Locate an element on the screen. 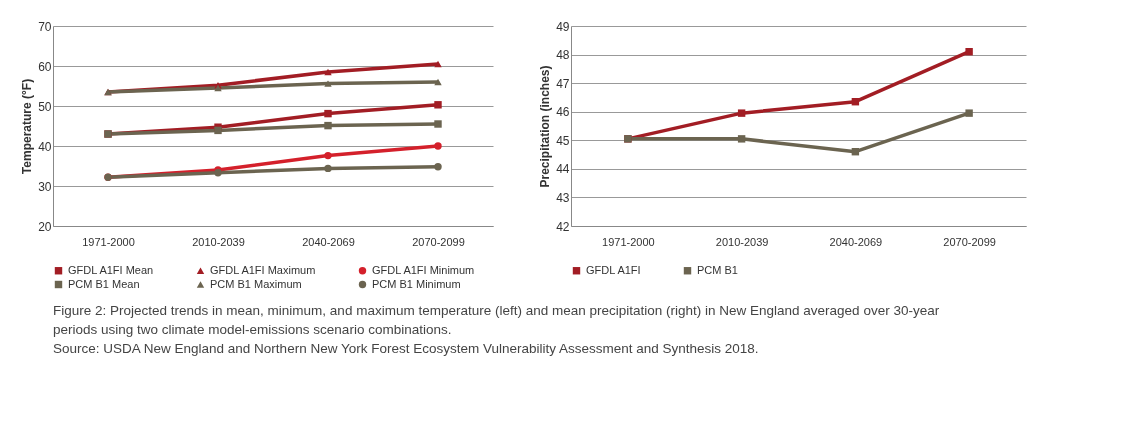 Image resolution: width=1133 pixels, height=440 pixels. y-tick-label: 50 is located at coordinates (45, 106).